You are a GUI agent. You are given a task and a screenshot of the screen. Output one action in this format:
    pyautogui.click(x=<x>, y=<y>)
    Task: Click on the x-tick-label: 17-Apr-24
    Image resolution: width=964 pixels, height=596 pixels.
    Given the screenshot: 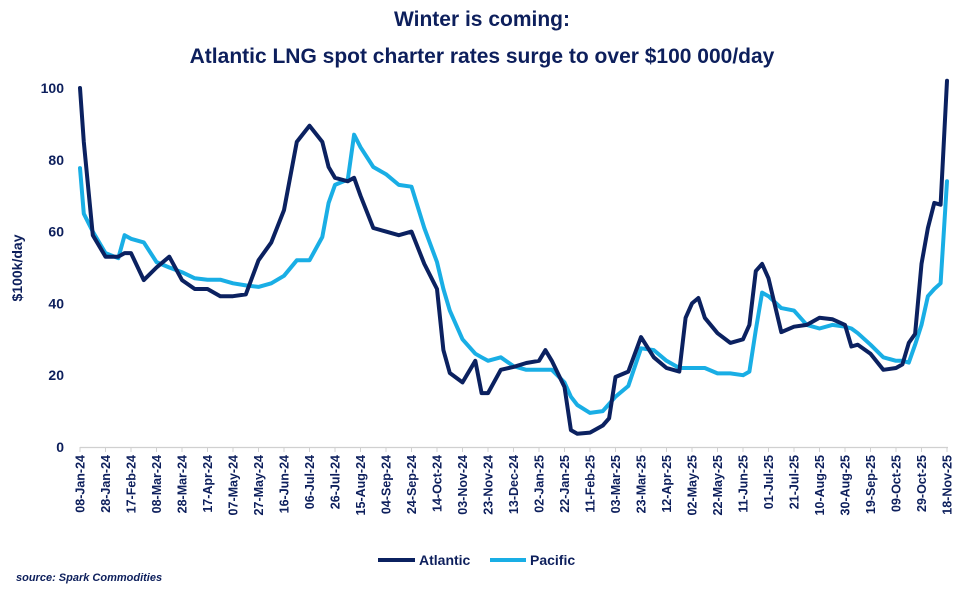 What is the action you would take?
    pyautogui.click(x=208, y=484)
    